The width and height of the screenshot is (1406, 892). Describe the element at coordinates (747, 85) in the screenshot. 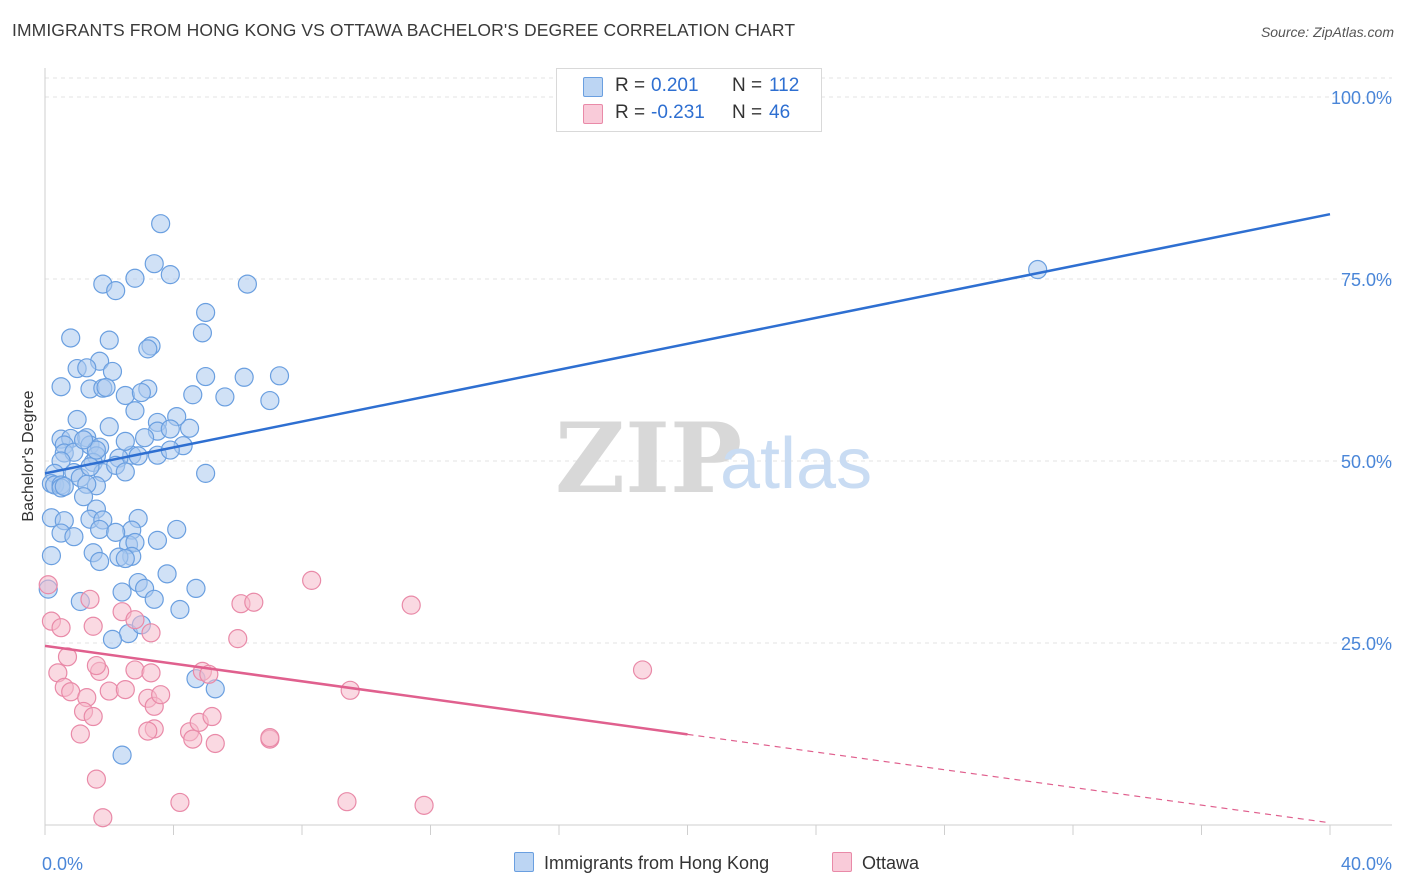

I see `legend-n-label: N =` at that location.